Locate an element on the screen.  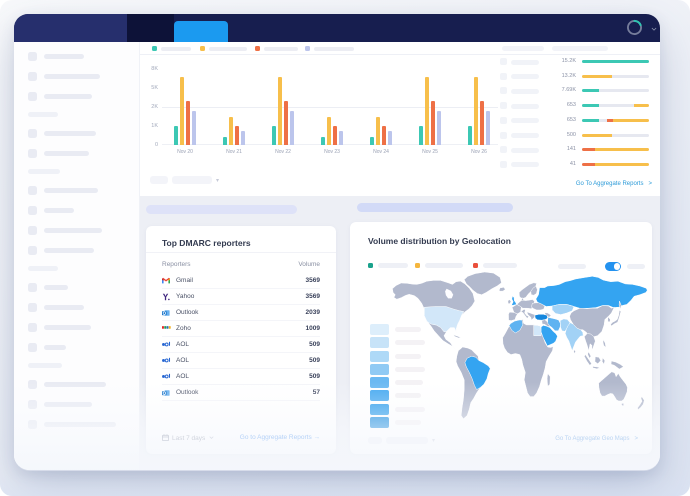
map-toggle is located at coordinates (613, 266).